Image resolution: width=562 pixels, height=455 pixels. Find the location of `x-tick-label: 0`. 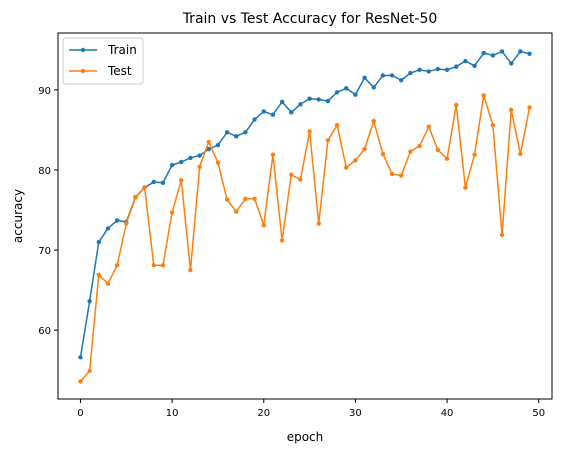

x-tick-label: 0 is located at coordinates (80, 413).